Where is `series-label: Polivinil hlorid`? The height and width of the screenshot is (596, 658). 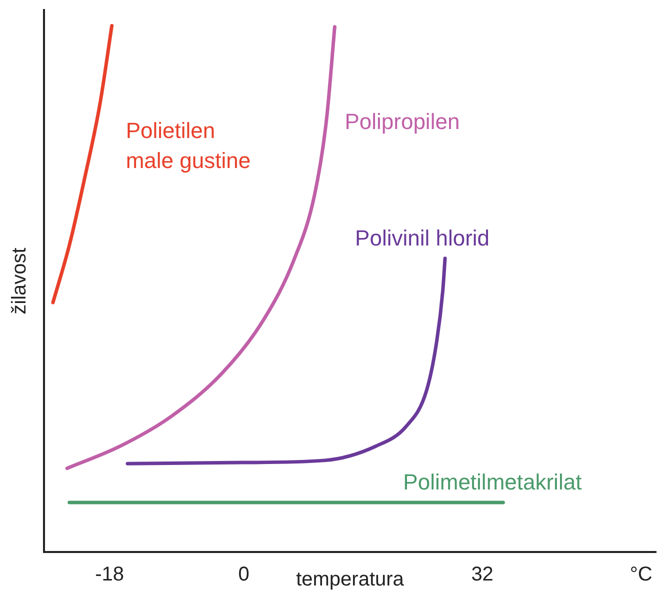
series-label: Polivinil hlorid is located at coordinates (422, 237).